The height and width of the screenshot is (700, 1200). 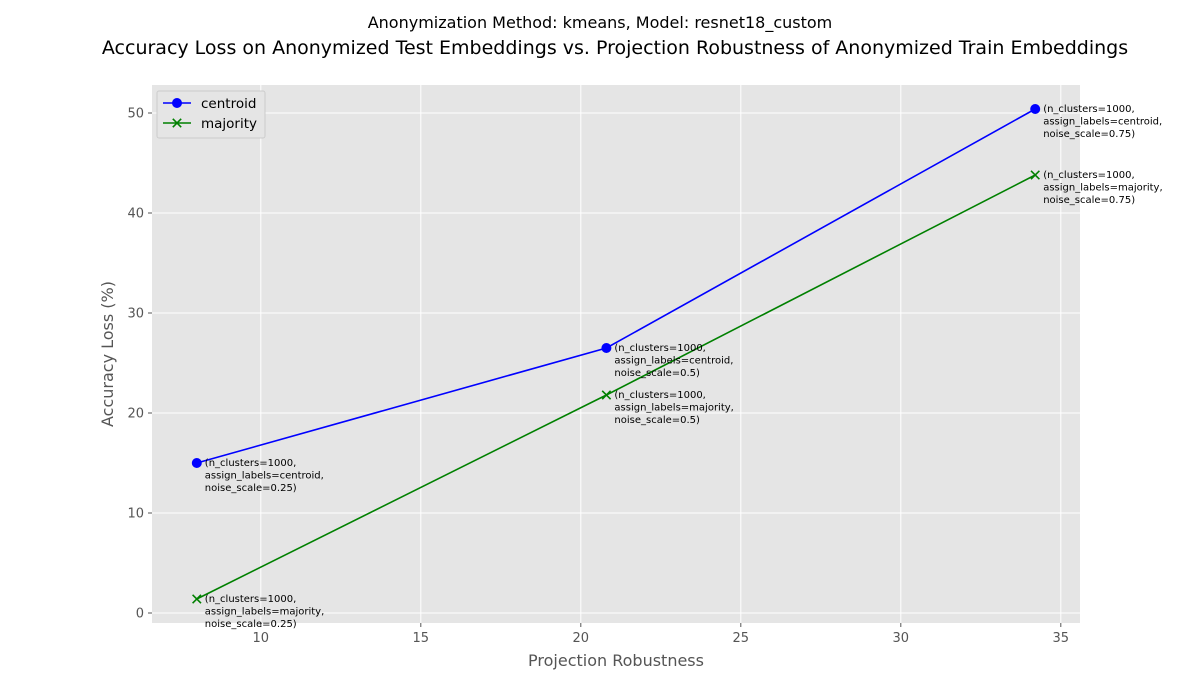 I want to click on x-axis-label: Projection Robustness, so click(x=616, y=660).